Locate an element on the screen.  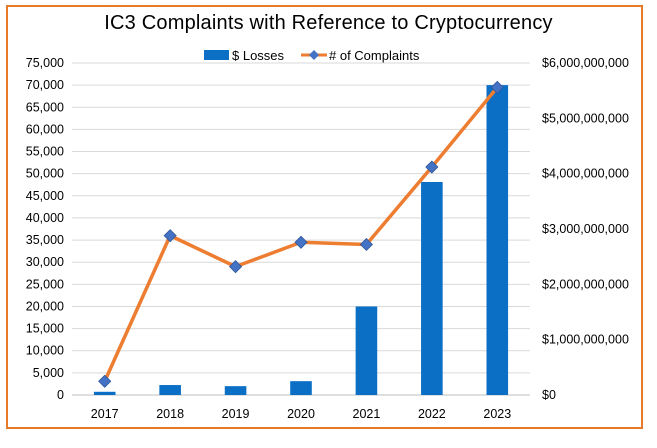
x-axis-tick-label: 2020 is located at coordinates (301, 414).